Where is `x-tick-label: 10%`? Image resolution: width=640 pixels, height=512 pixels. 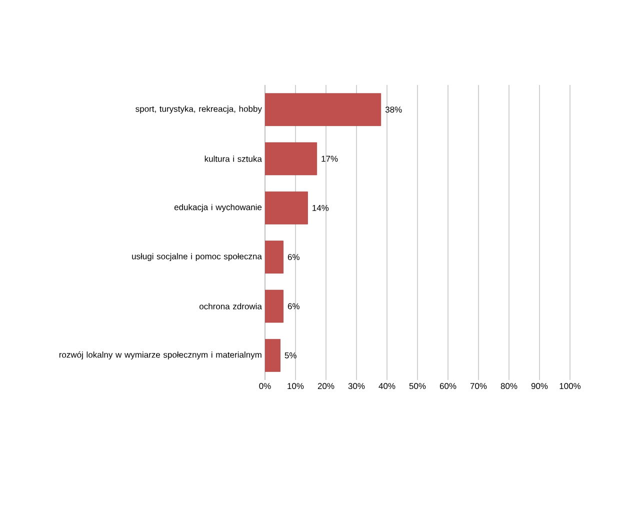 x-tick-label: 10% is located at coordinates (296, 386).